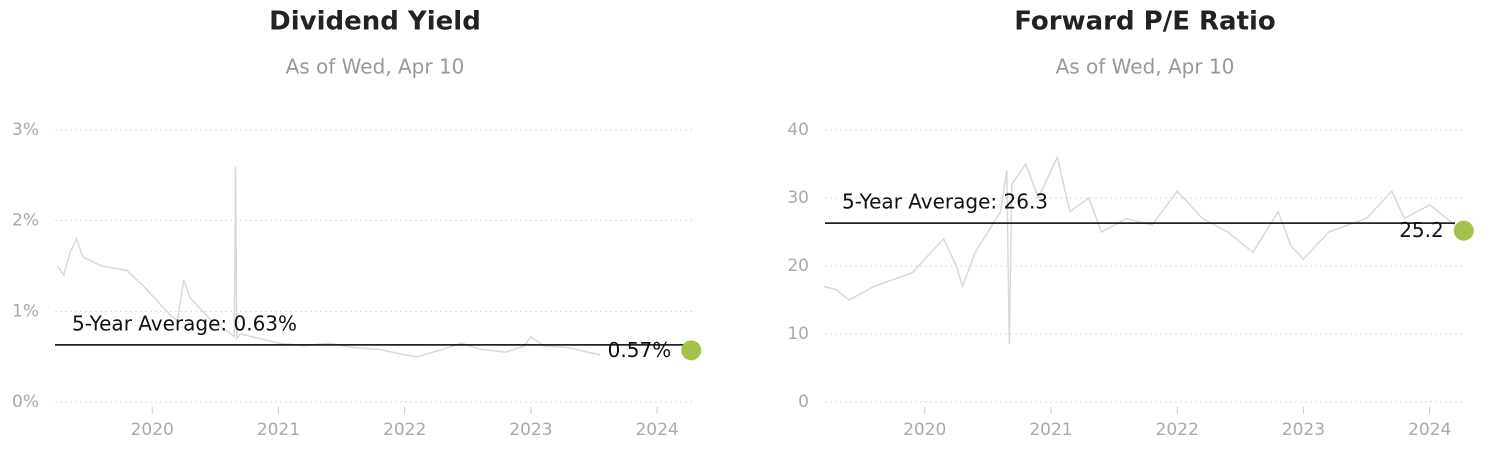 The height and width of the screenshot is (449, 1492). What do you see at coordinates (798, 198) in the screenshot?
I see `y-tick-label: 30` at bounding box center [798, 198].